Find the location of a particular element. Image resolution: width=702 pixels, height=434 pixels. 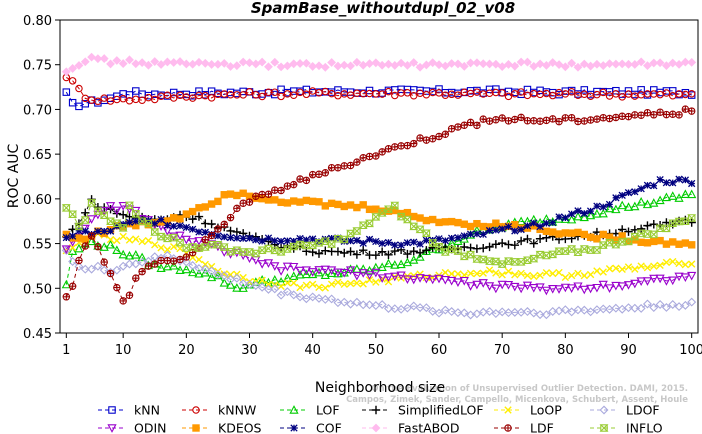

legend-label: SimplifiedLOF is located at coordinates (441, 410).